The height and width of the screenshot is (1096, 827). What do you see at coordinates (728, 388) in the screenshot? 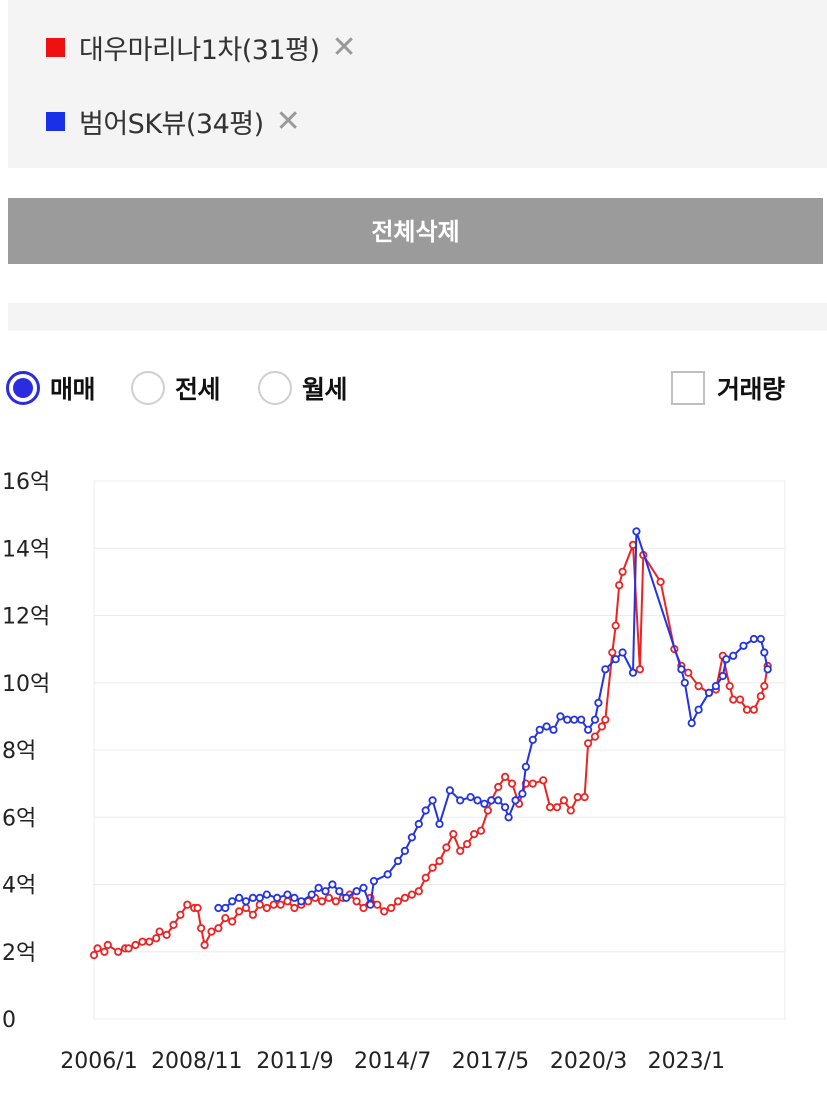
I see `volume-checkbox: 거래량` at bounding box center [728, 388].